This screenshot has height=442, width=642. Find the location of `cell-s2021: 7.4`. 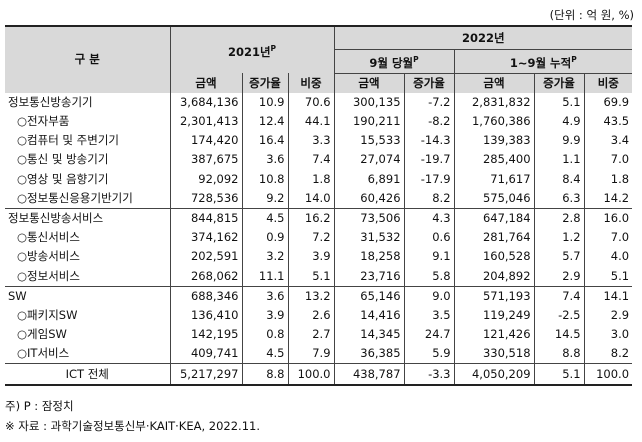

cell-s2021: 7.4 is located at coordinates (311, 160).